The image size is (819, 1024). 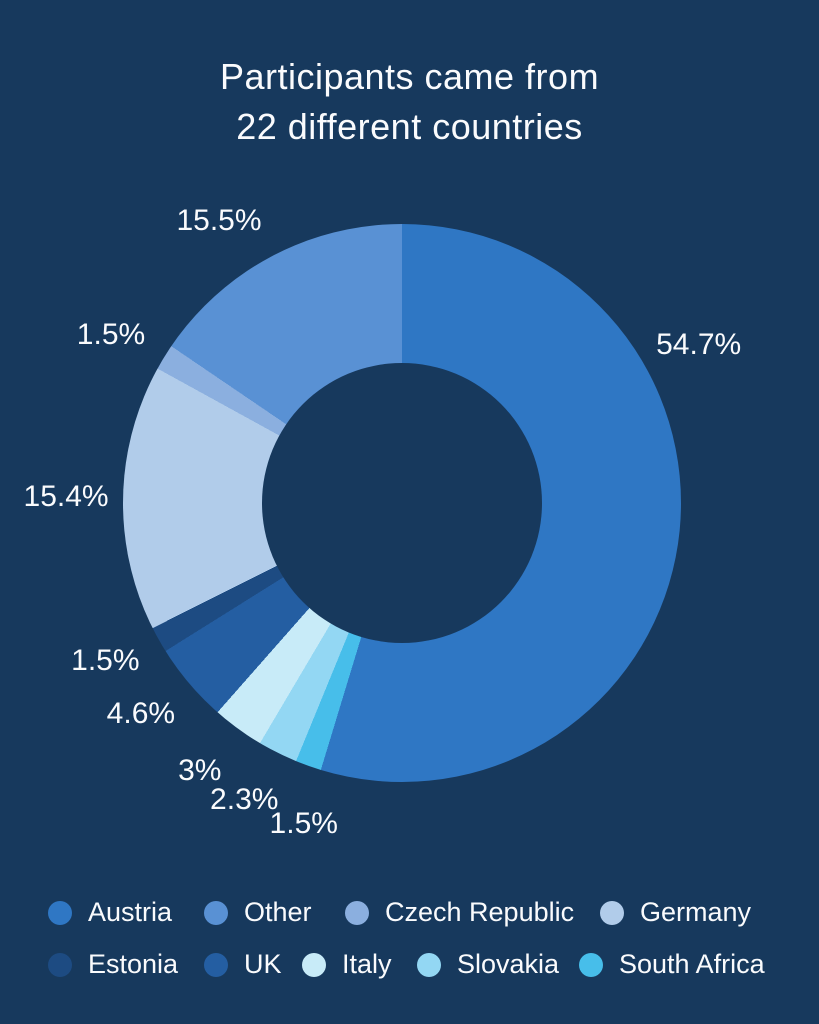 I want to click on legend-item-uk: UK, so click(x=243, y=964).